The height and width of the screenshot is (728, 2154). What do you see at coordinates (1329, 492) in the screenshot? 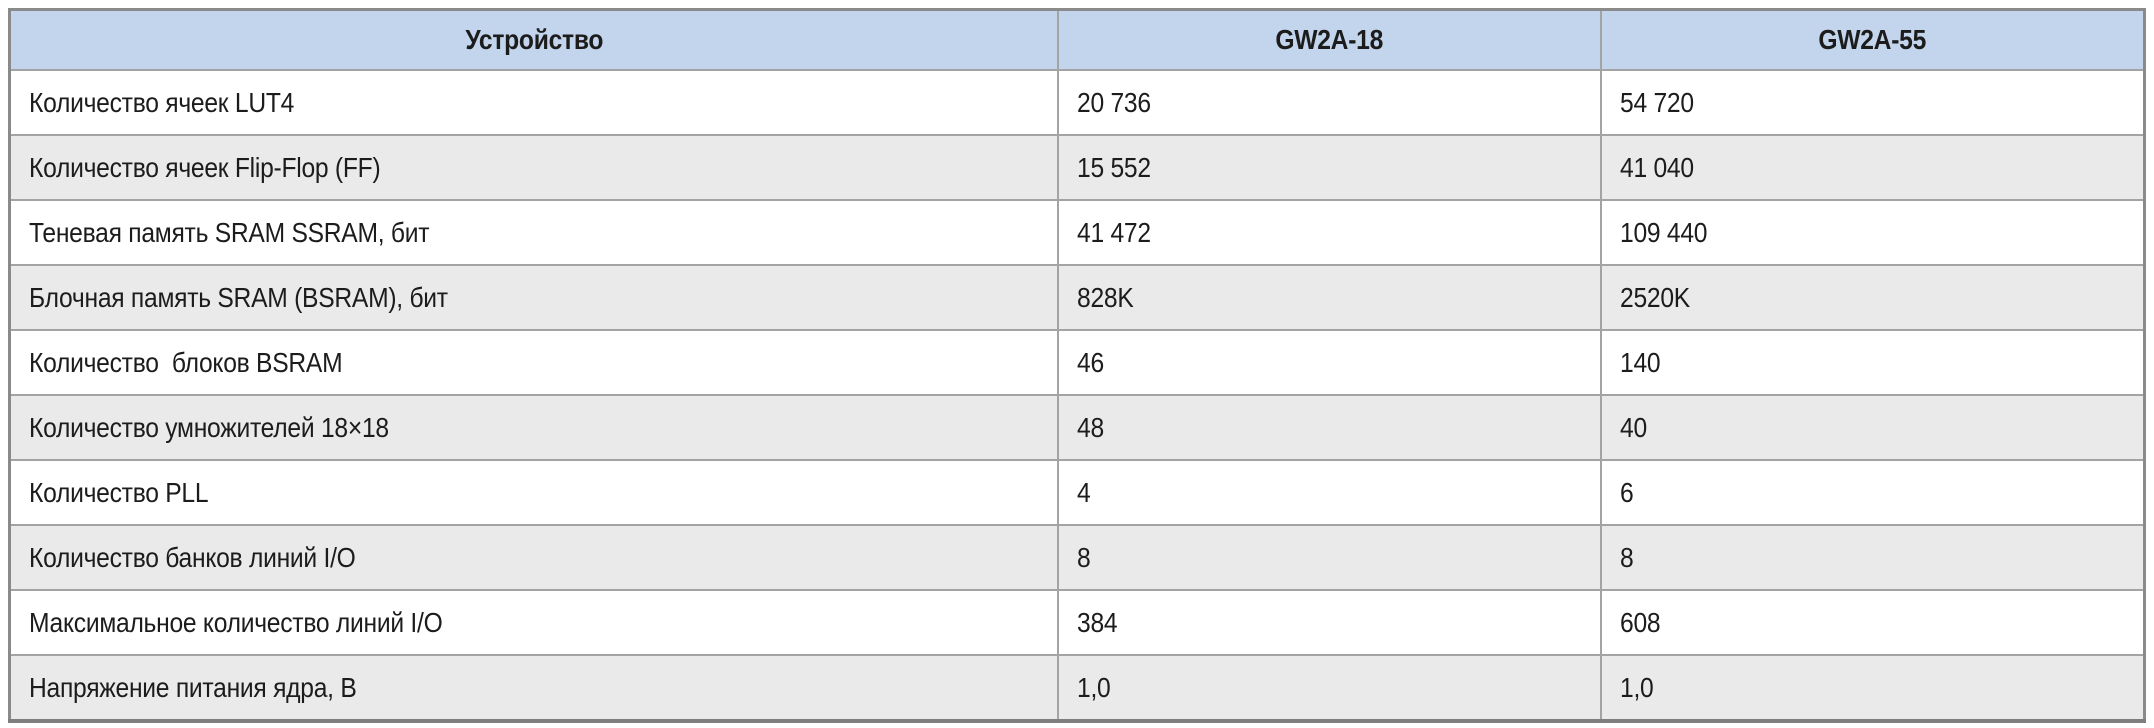
I see `gw2a18-value-cell: 4` at bounding box center [1329, 492].